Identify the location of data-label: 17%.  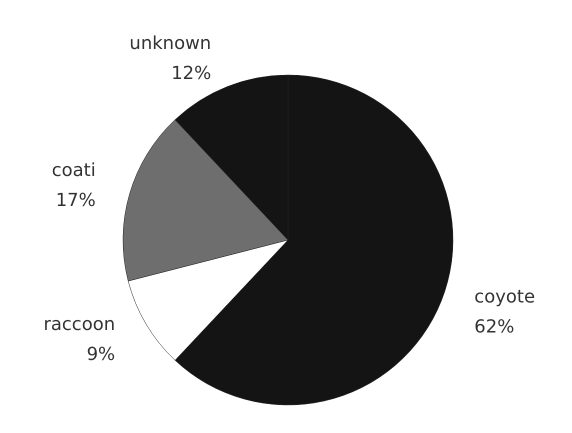
(76, 201).